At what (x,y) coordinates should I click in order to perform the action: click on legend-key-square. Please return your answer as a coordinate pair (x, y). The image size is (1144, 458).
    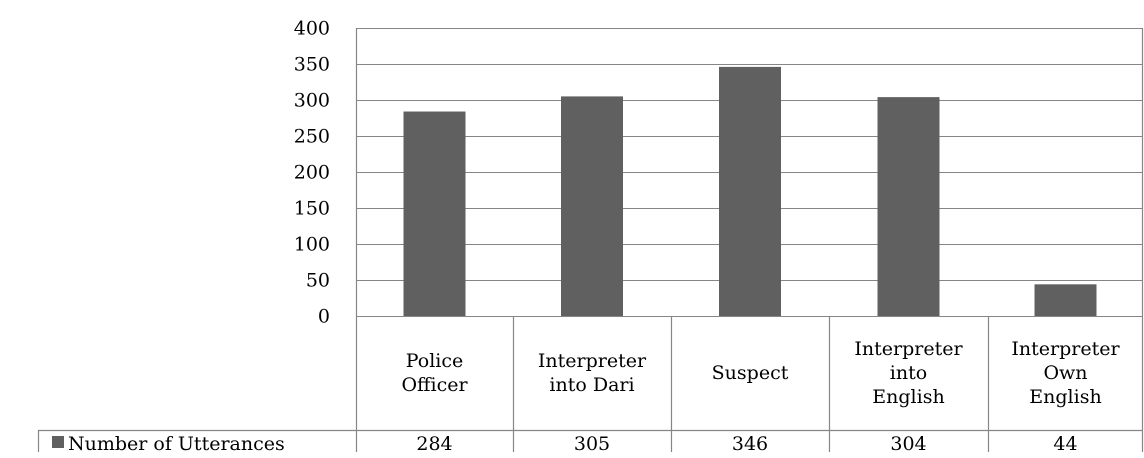
    Looking at the image, I should click on (58, 442).